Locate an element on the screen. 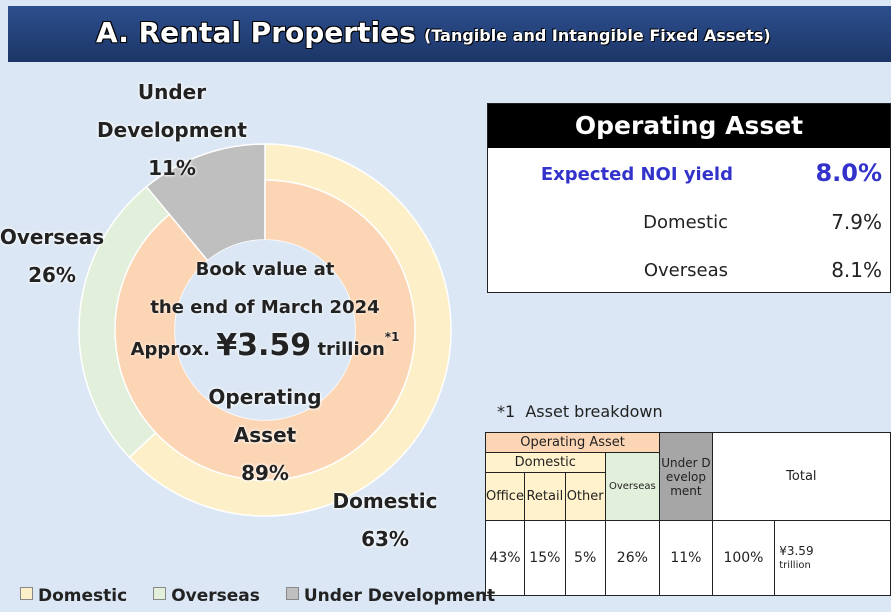  yield-row: Expected NOI yield 8.0% is located at coordinates (688, 176).